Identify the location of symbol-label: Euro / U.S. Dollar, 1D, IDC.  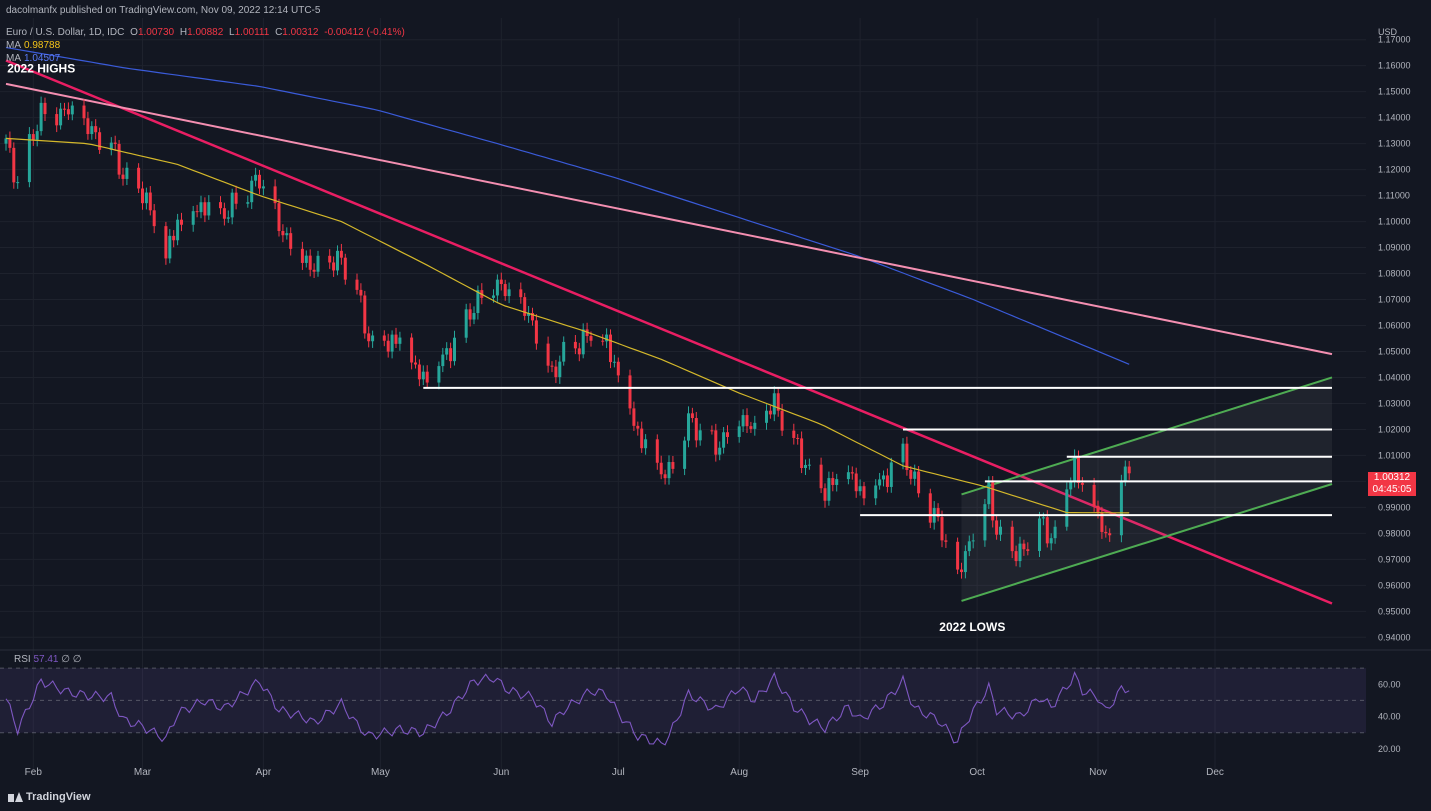
(65, 32).